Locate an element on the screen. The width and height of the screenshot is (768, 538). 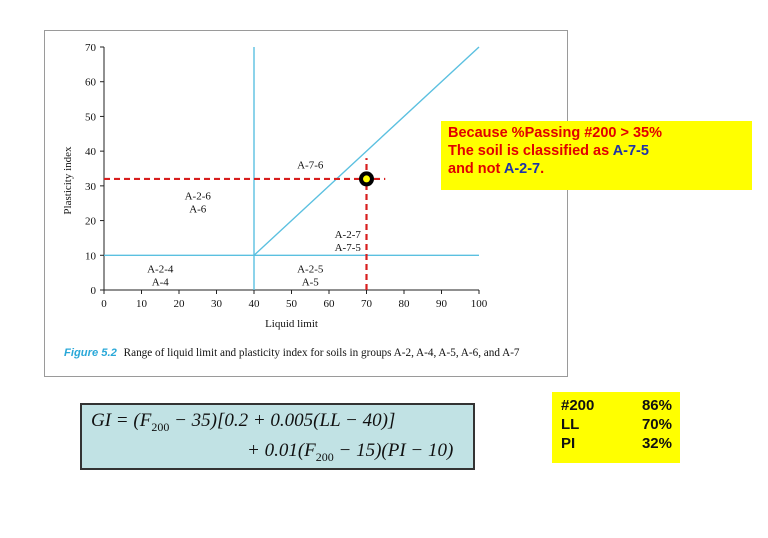
region-label-line: A-2-4 is located at coordinates (160, 270).